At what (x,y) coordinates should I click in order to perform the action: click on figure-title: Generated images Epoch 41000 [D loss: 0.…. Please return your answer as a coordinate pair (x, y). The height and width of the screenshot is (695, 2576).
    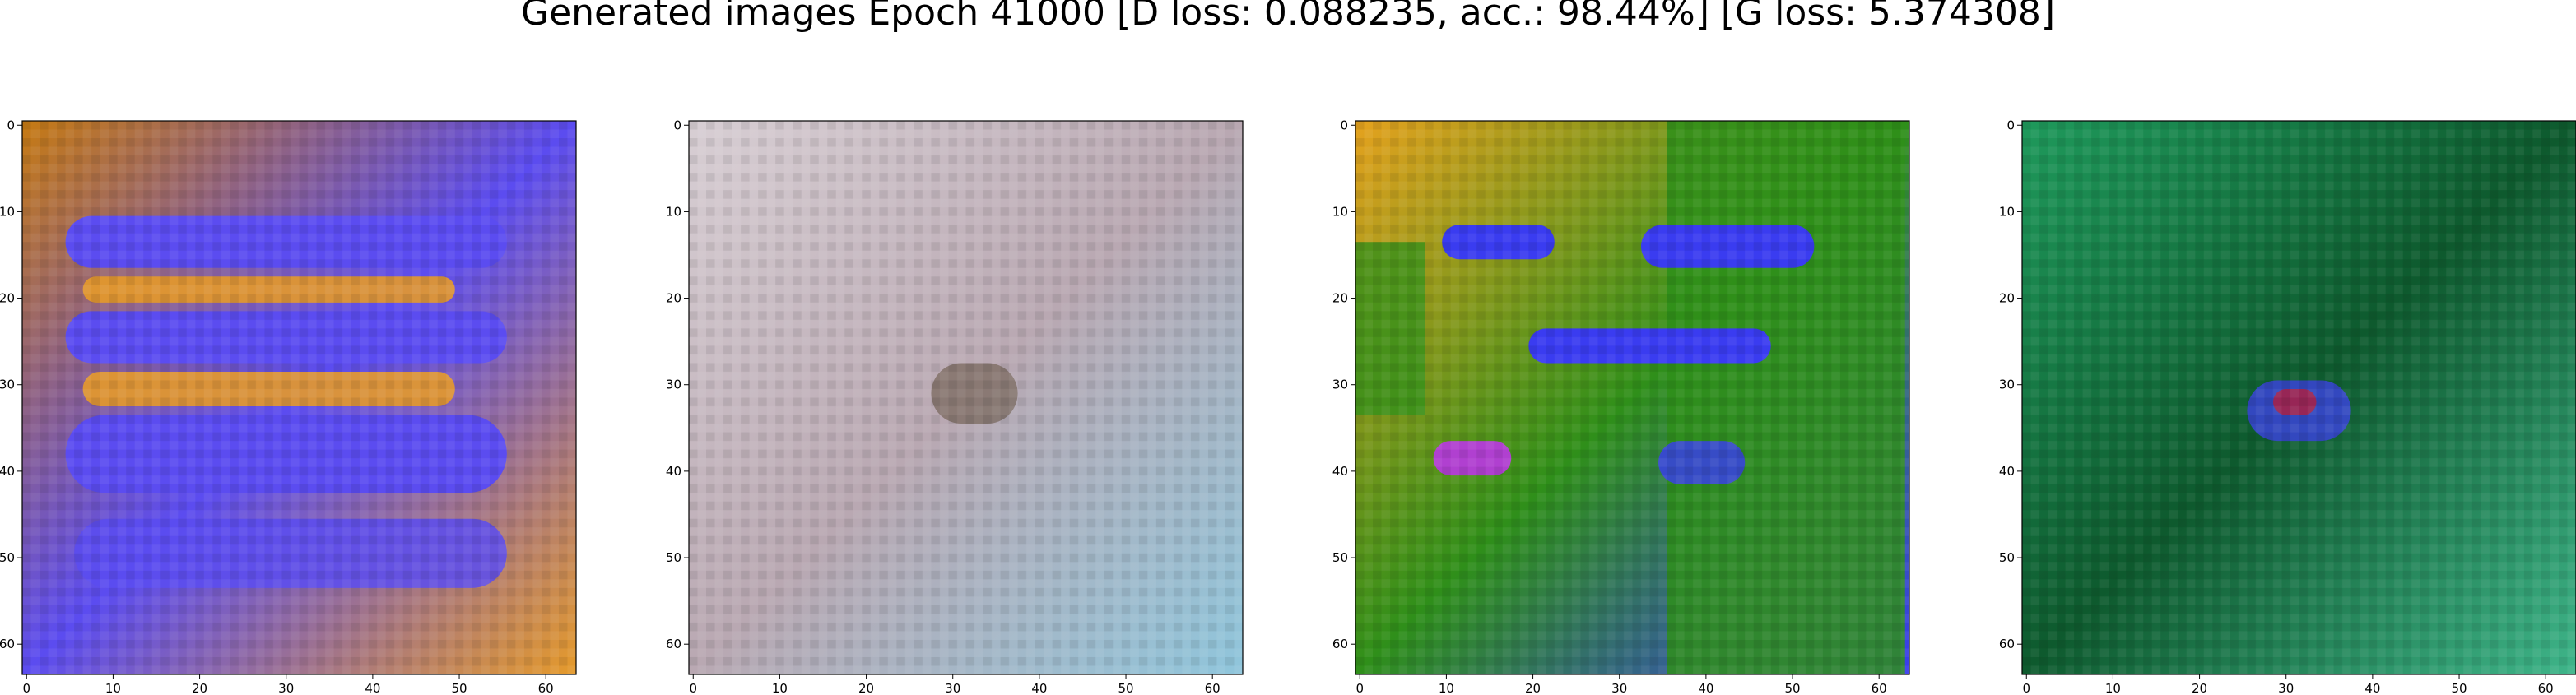
    Looking at the image, I should click on (1288, 17).